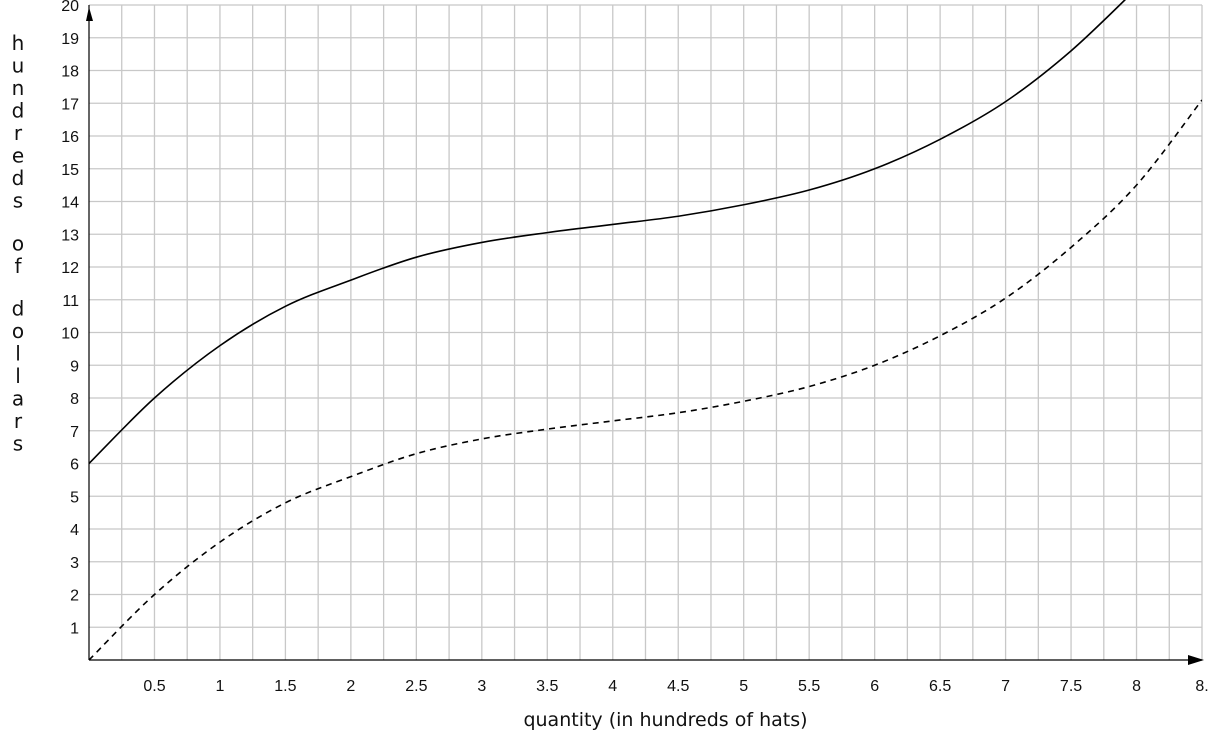  I want to click on y-axis-arrow-icon, so click(89, 14).